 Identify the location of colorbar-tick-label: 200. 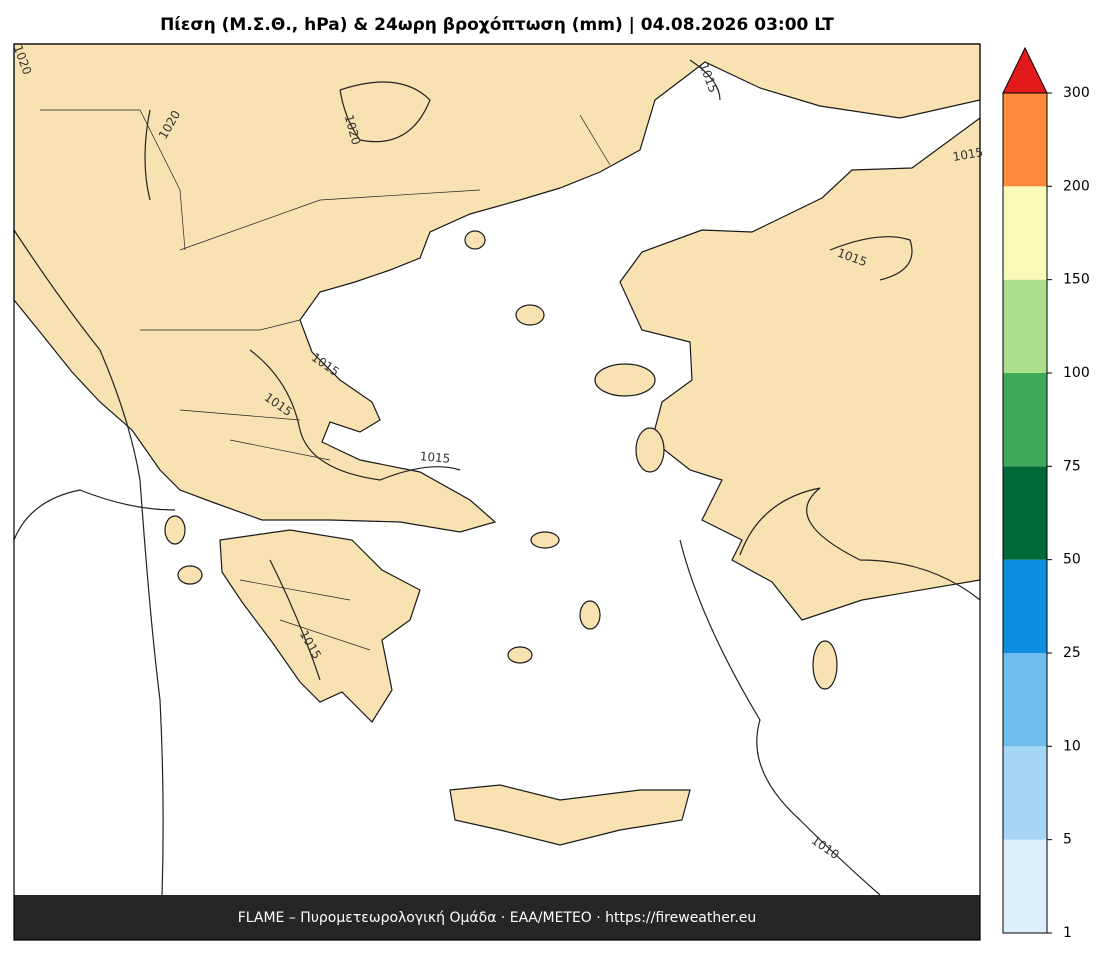
(1076, 186).